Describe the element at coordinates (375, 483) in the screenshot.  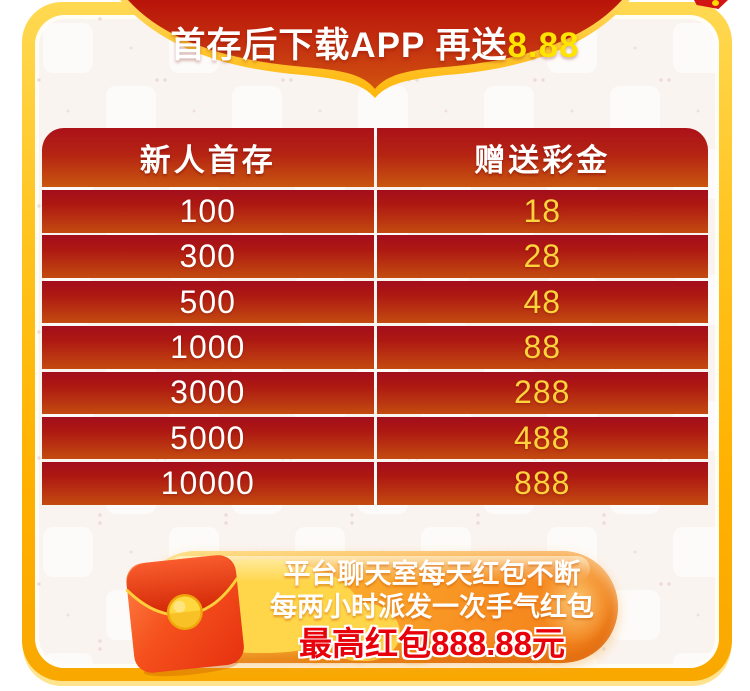
I see `table-row: 10000 888` at that location.